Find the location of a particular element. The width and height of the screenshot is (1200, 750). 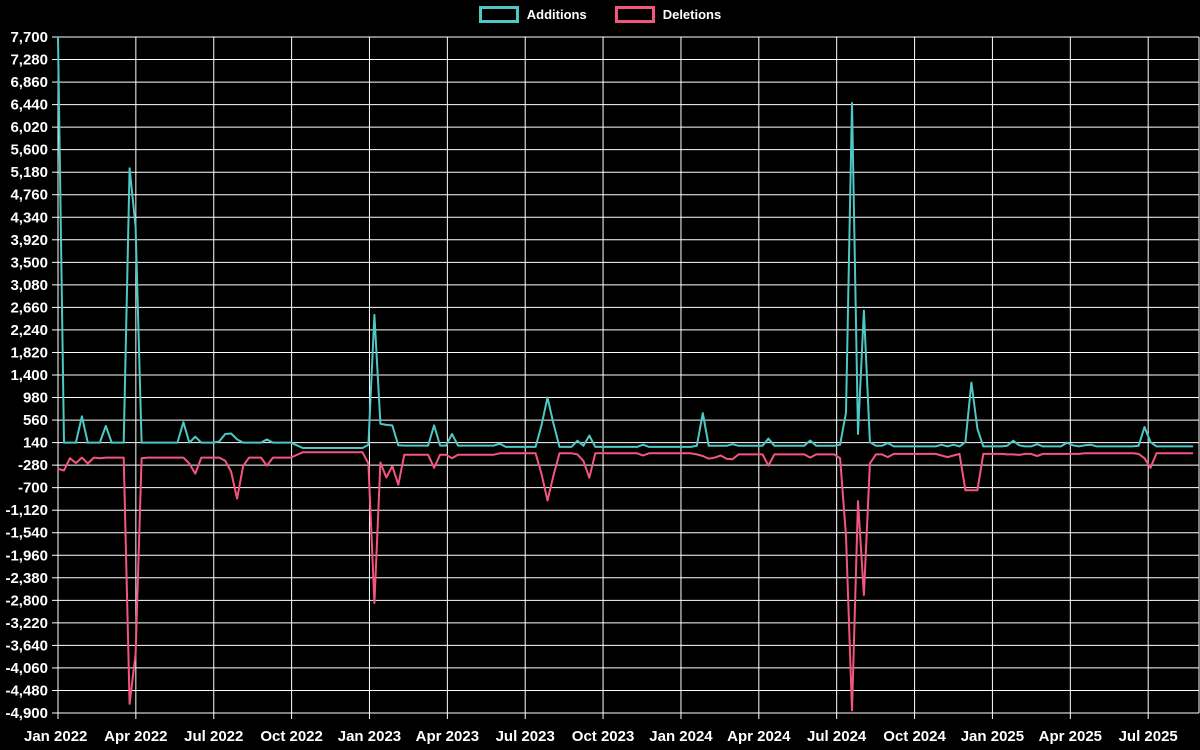

y-axis-tick-label: 4,760 is located at coordinates (29, 195).